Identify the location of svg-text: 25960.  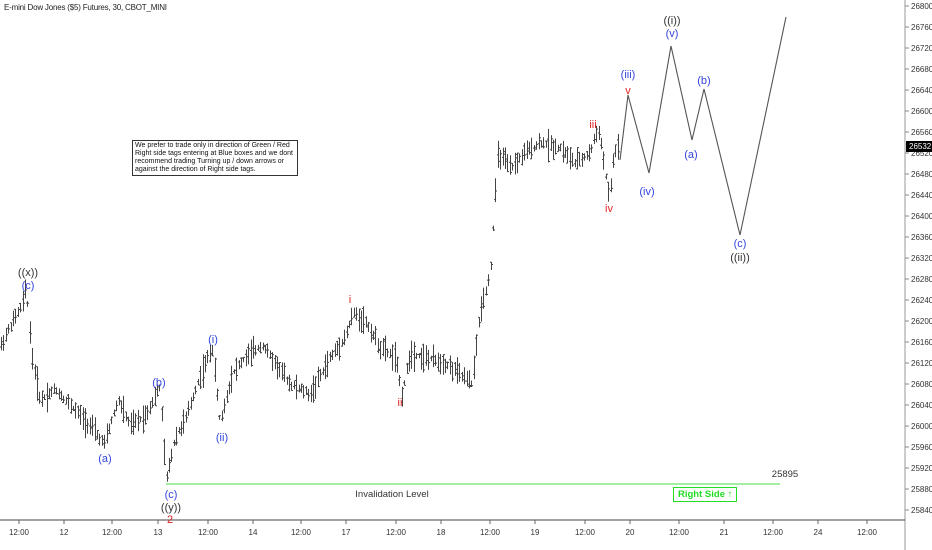
(921, 447).